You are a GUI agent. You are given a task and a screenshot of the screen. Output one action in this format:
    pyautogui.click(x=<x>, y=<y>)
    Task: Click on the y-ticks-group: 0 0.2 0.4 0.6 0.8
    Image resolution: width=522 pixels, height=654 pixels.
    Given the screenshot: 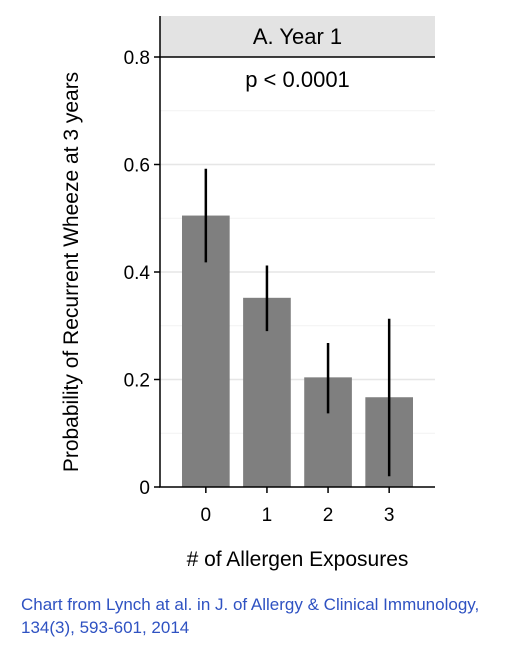 What is the action you would take?
    pyautogui.click(x=142, y=273)
    